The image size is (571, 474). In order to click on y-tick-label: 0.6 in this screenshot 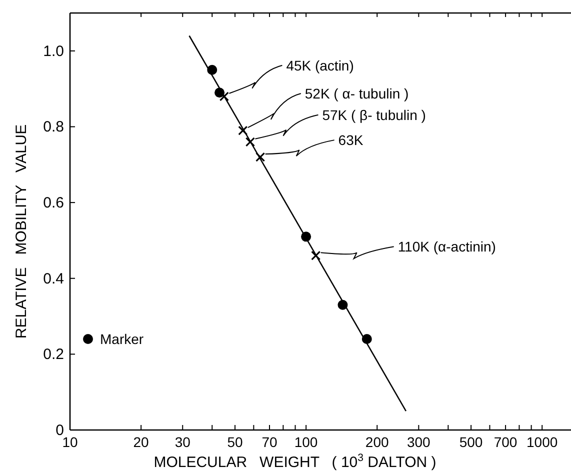, I will do `click(53, 203)`.